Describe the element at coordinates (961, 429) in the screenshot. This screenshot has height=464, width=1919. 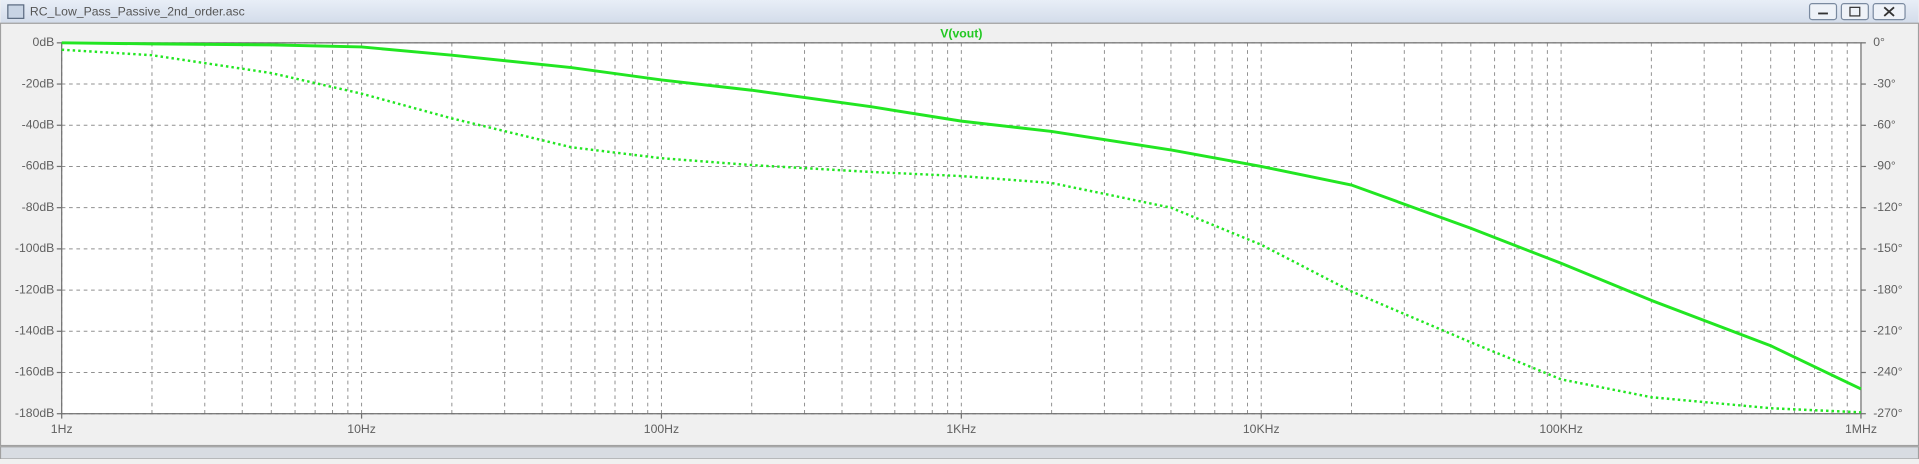
I see `x-tick-label: 1KHz` at that location.